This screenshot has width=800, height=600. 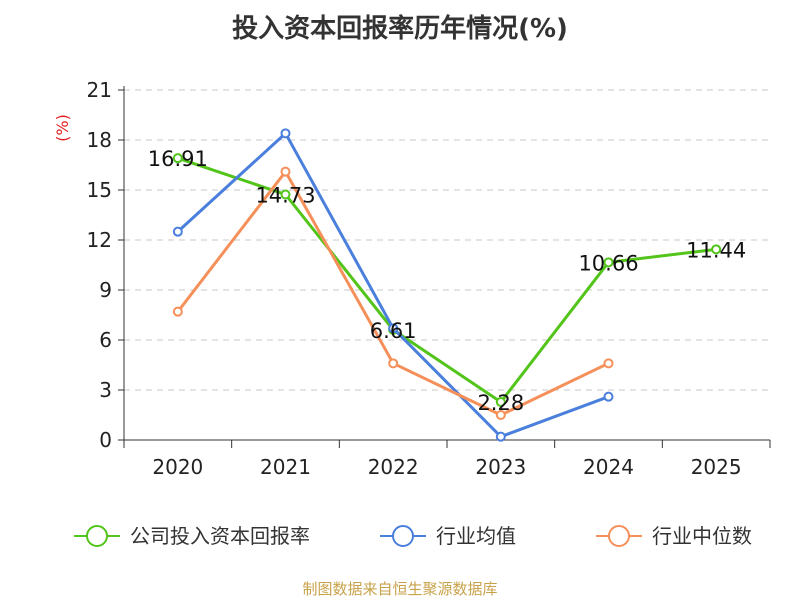 I want to click on series-2-point-2021, so click(x=285, y=171).